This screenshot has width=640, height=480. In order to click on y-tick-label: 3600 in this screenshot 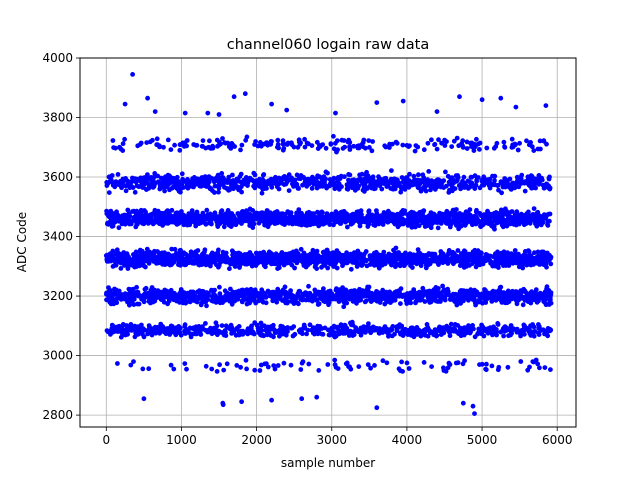, I will do `click(57, 177)`.